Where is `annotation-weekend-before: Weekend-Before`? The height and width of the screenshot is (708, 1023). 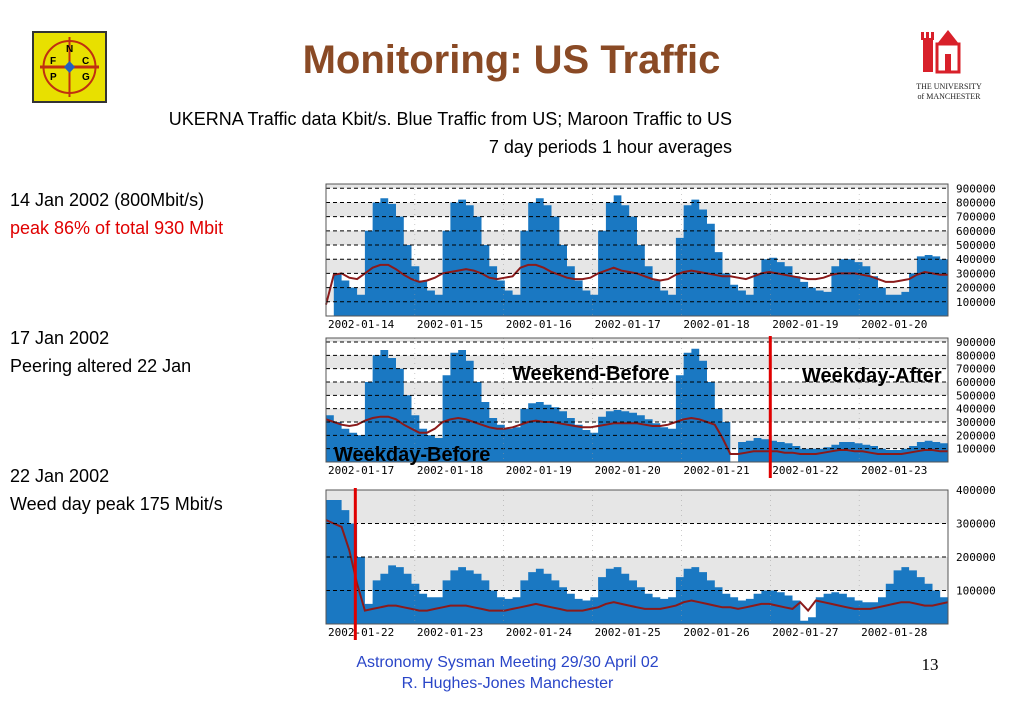 annotation-weekend-before: Weekend-Before is located at coordinates (591, 374).